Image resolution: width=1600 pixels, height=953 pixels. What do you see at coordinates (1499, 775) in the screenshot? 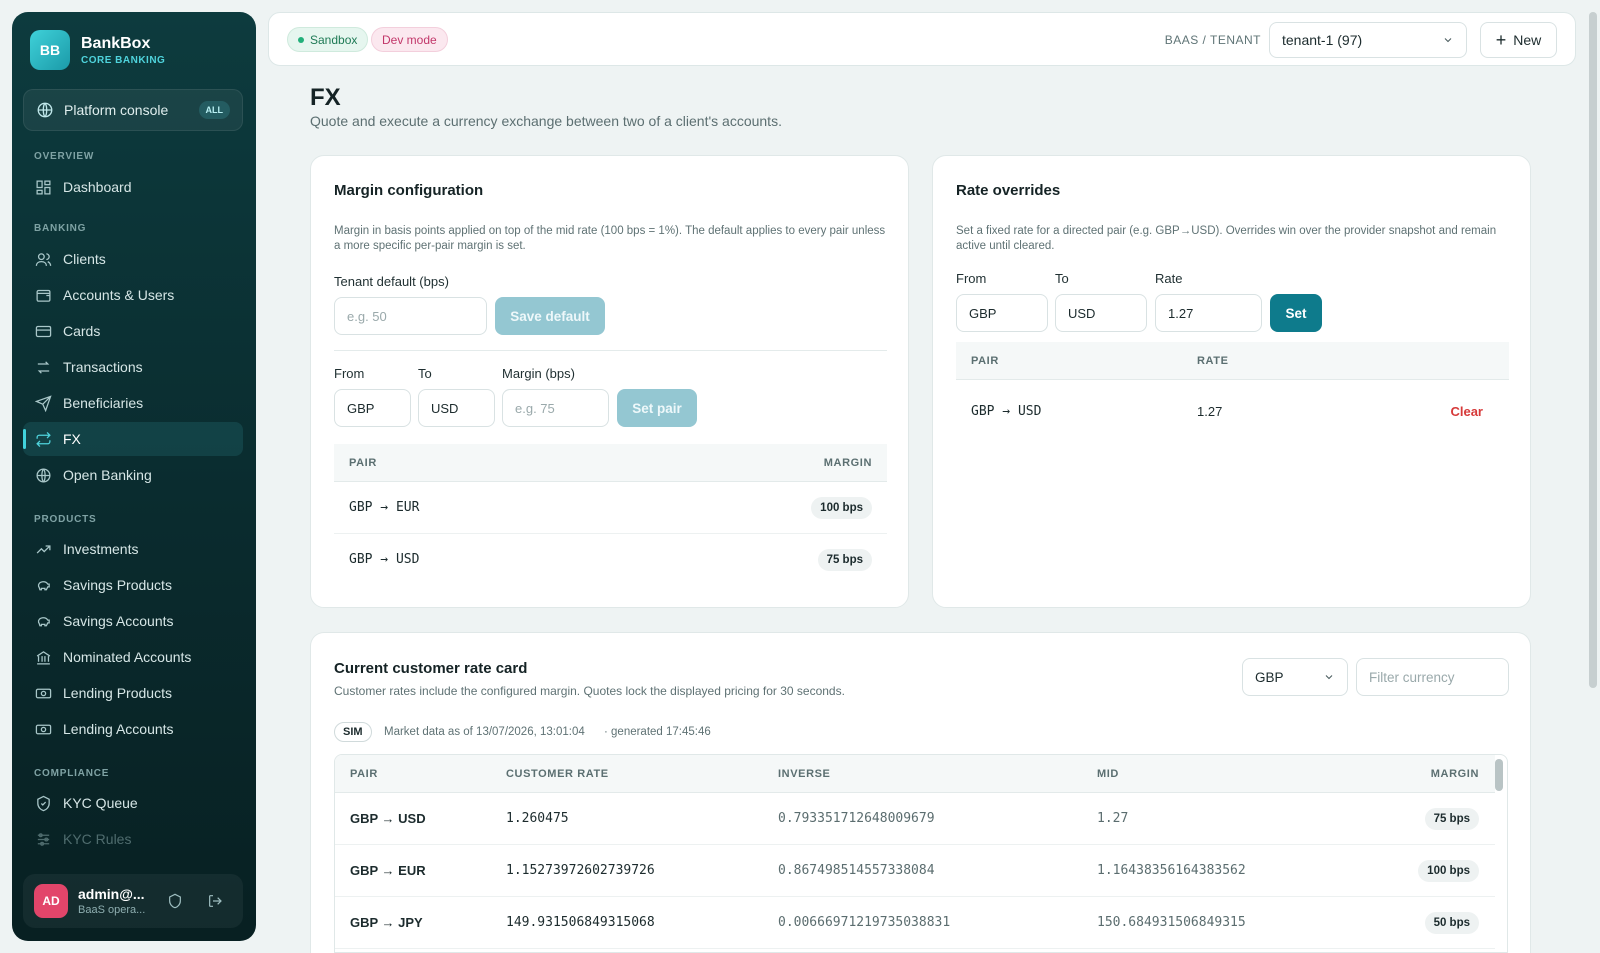
I see `table-scrollbar` at bounding box center [1499, 775].